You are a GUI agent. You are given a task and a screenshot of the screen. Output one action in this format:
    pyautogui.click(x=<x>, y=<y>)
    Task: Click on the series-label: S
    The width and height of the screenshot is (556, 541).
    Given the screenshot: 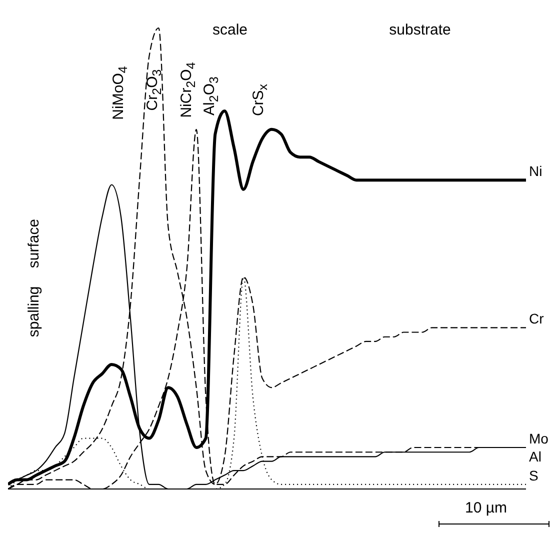 What is the action you would take?
    pyautogui.click(x=533, y=475)
    